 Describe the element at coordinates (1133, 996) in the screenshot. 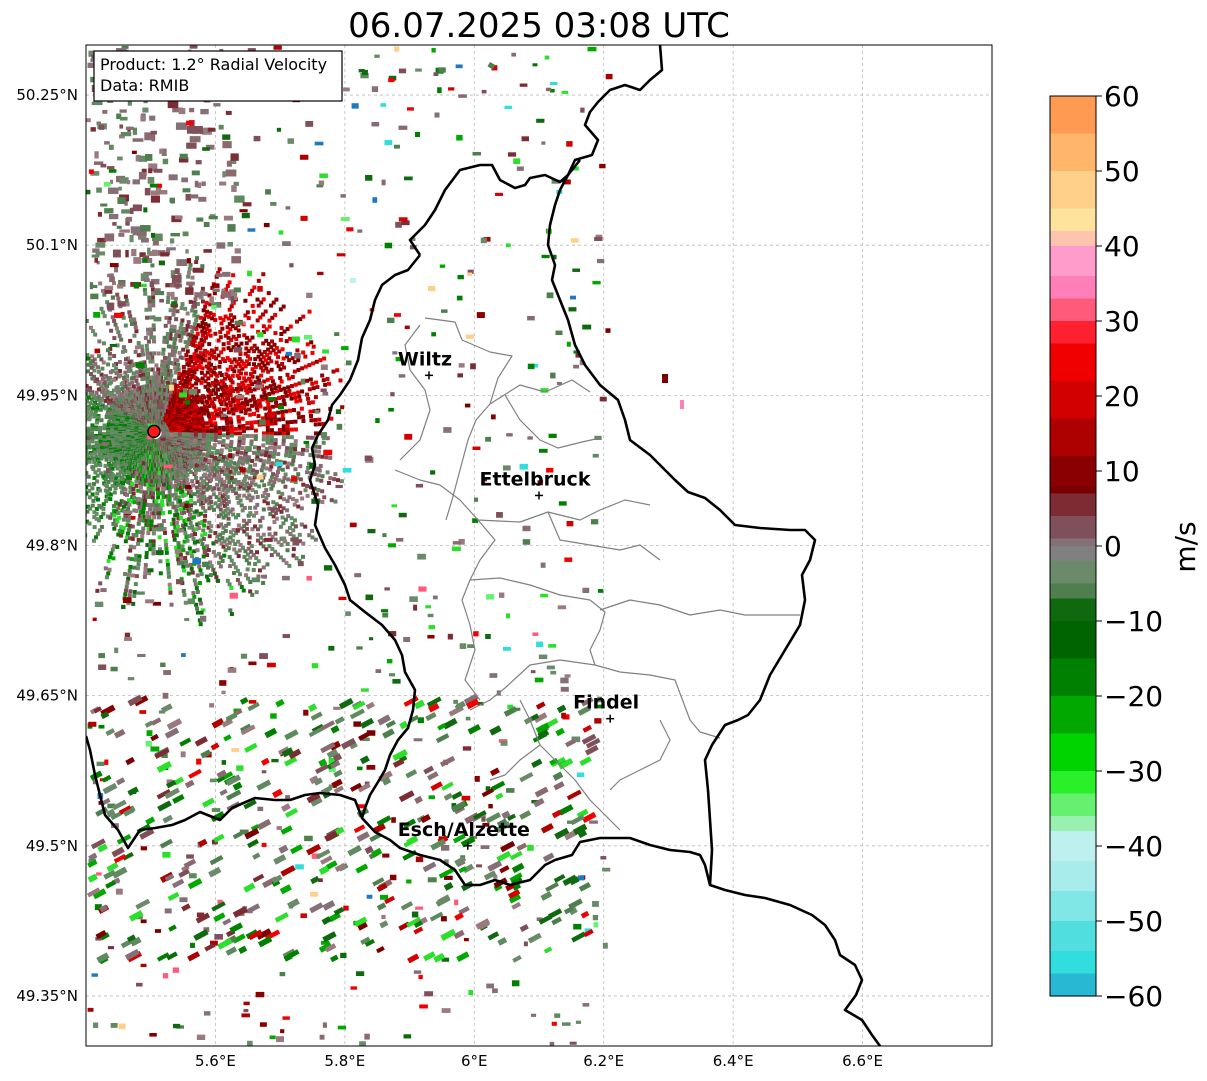

I see `colorbar-tick: −60` at that location.